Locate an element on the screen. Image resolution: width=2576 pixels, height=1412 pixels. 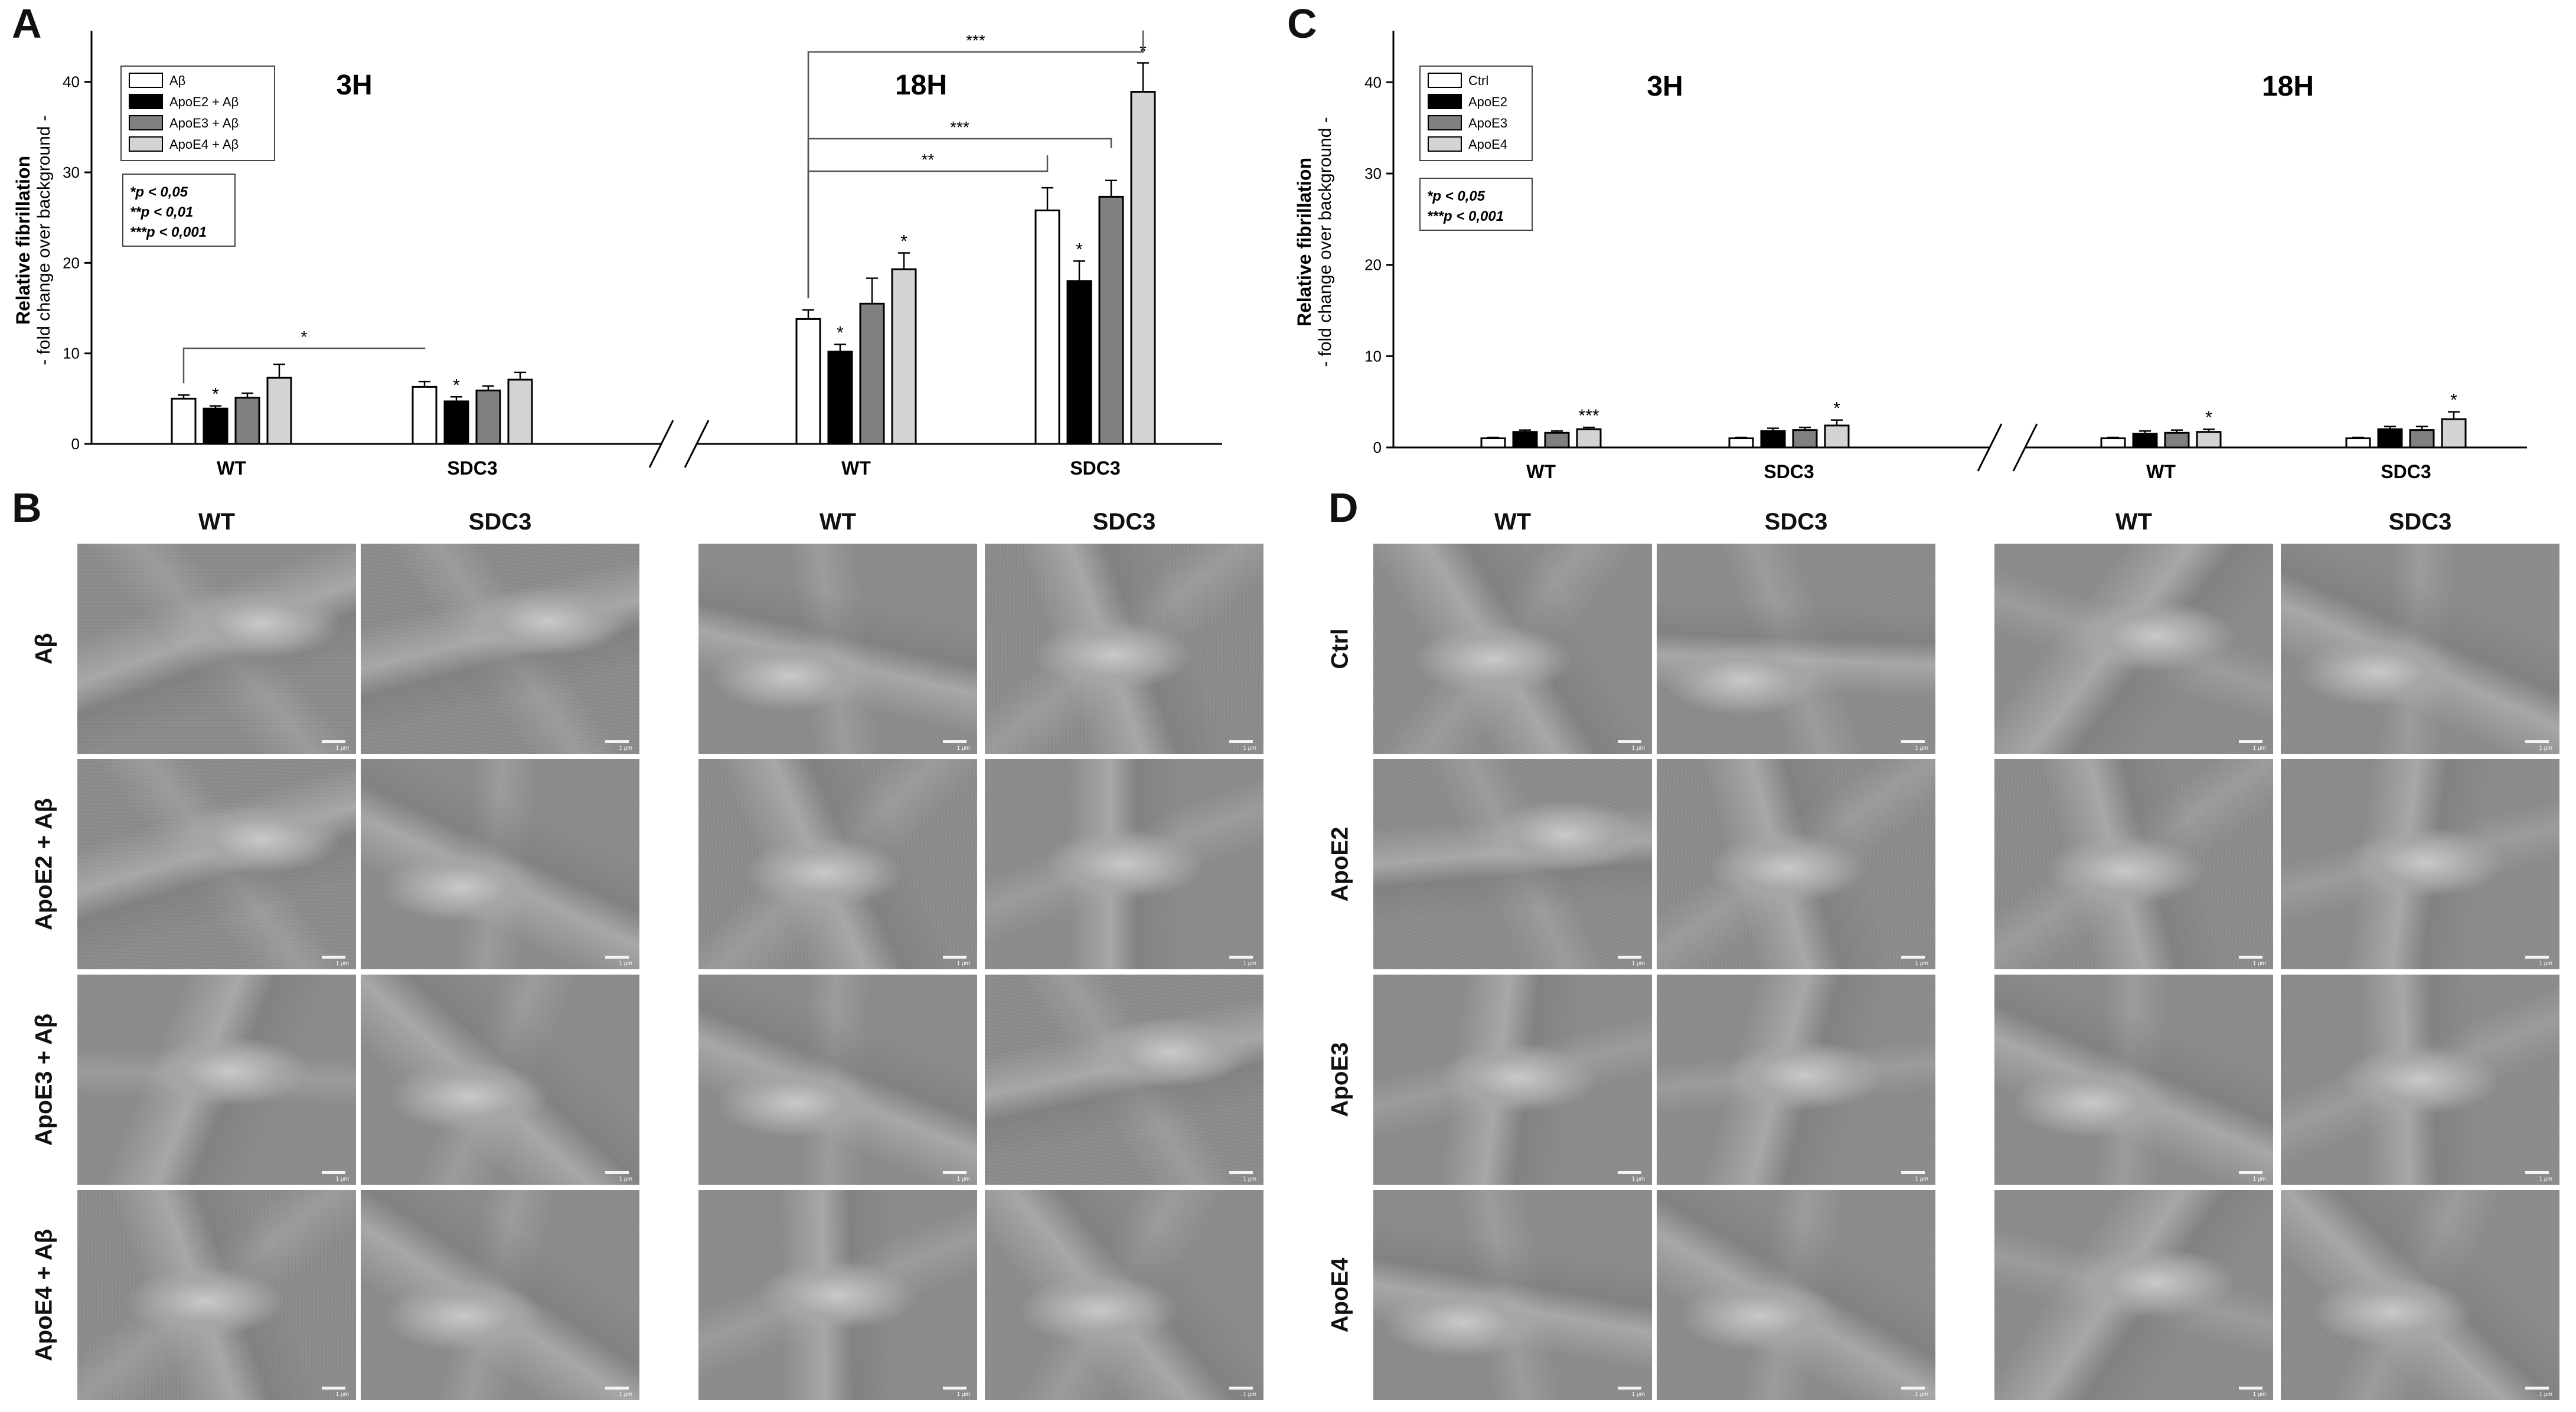
group-title: 18H is located at coordinates (921, 85).